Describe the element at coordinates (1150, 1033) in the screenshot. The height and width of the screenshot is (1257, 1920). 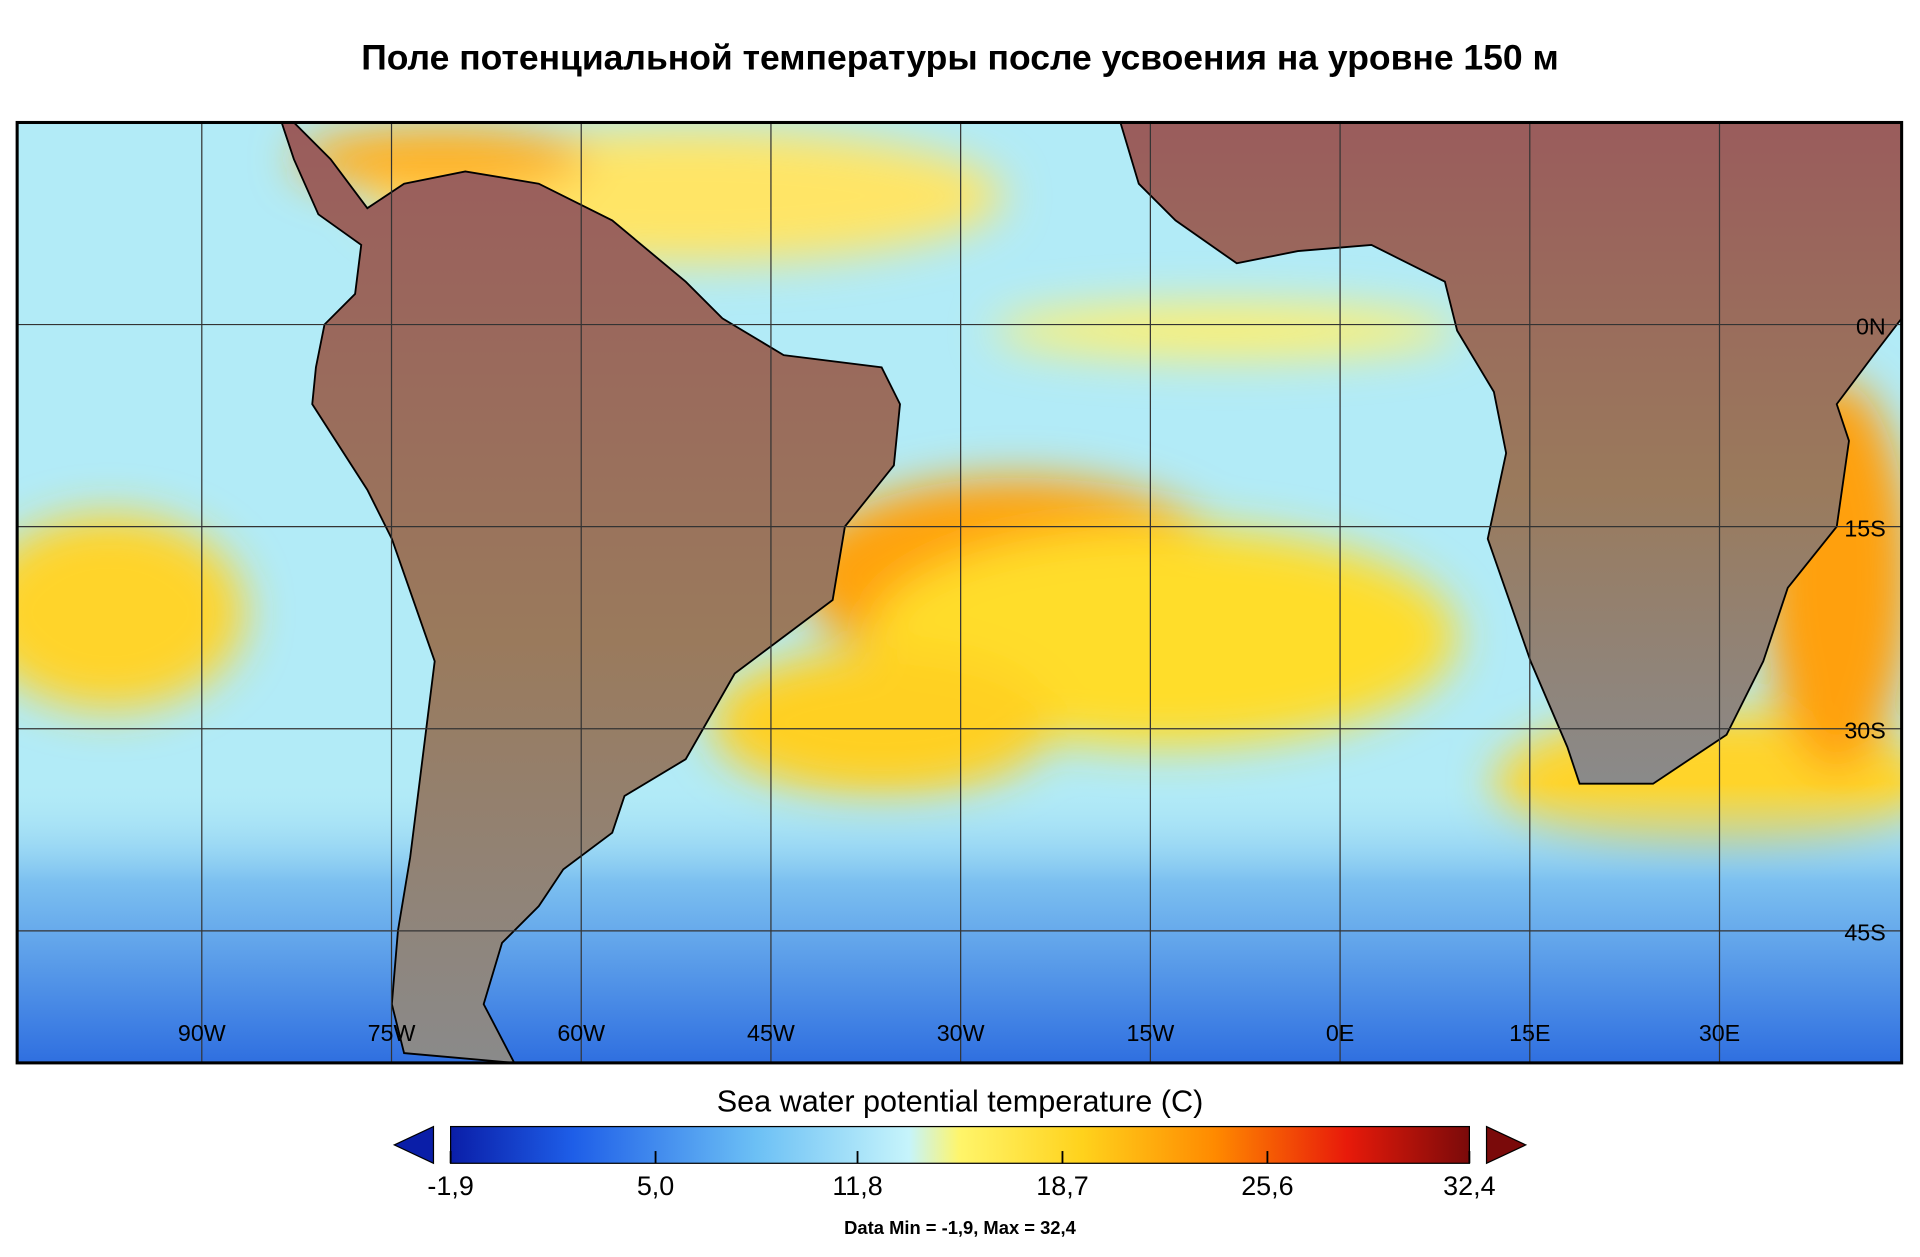
I see `lon-label: 15W` at that location.